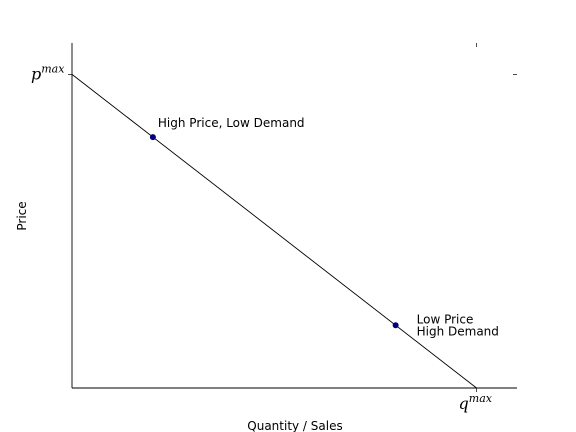 This screenshot has width=576, height=432. What do you see at coordinates (294, 425) in the screenshot?
I see `x-axis-label: Quantity / Sales` at bounding box center [294, 425].